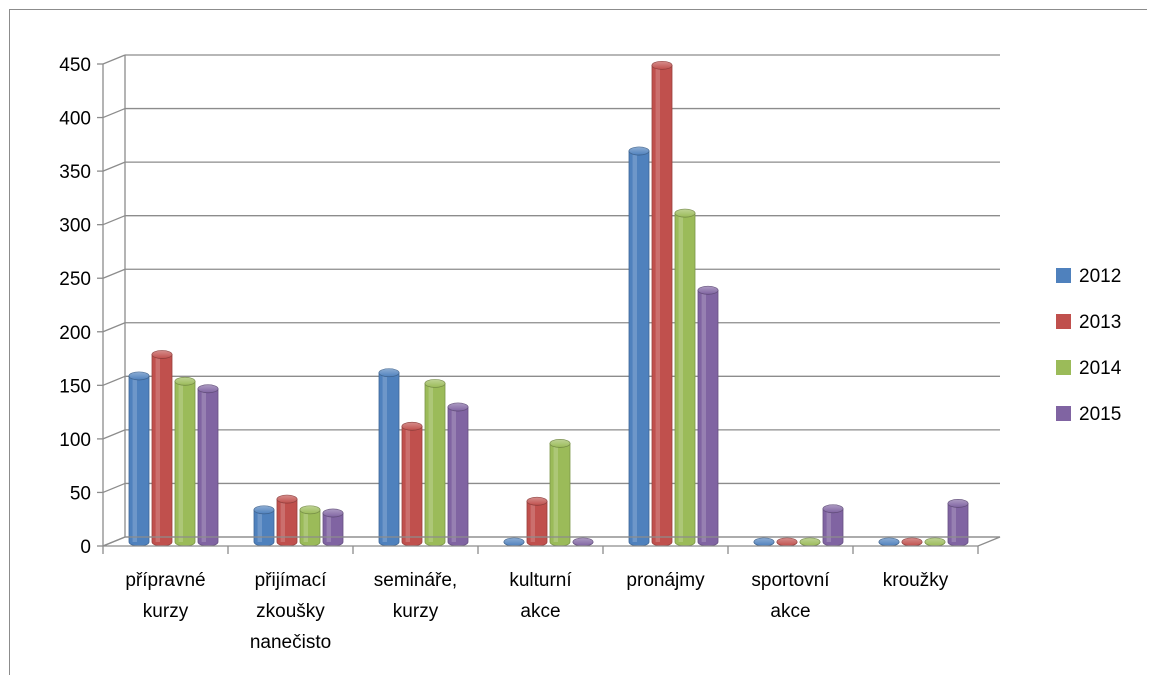 The width and height of the screenshot is (1151, 678). I want to click on x-tick-label: přípravné, so click(165, 580).